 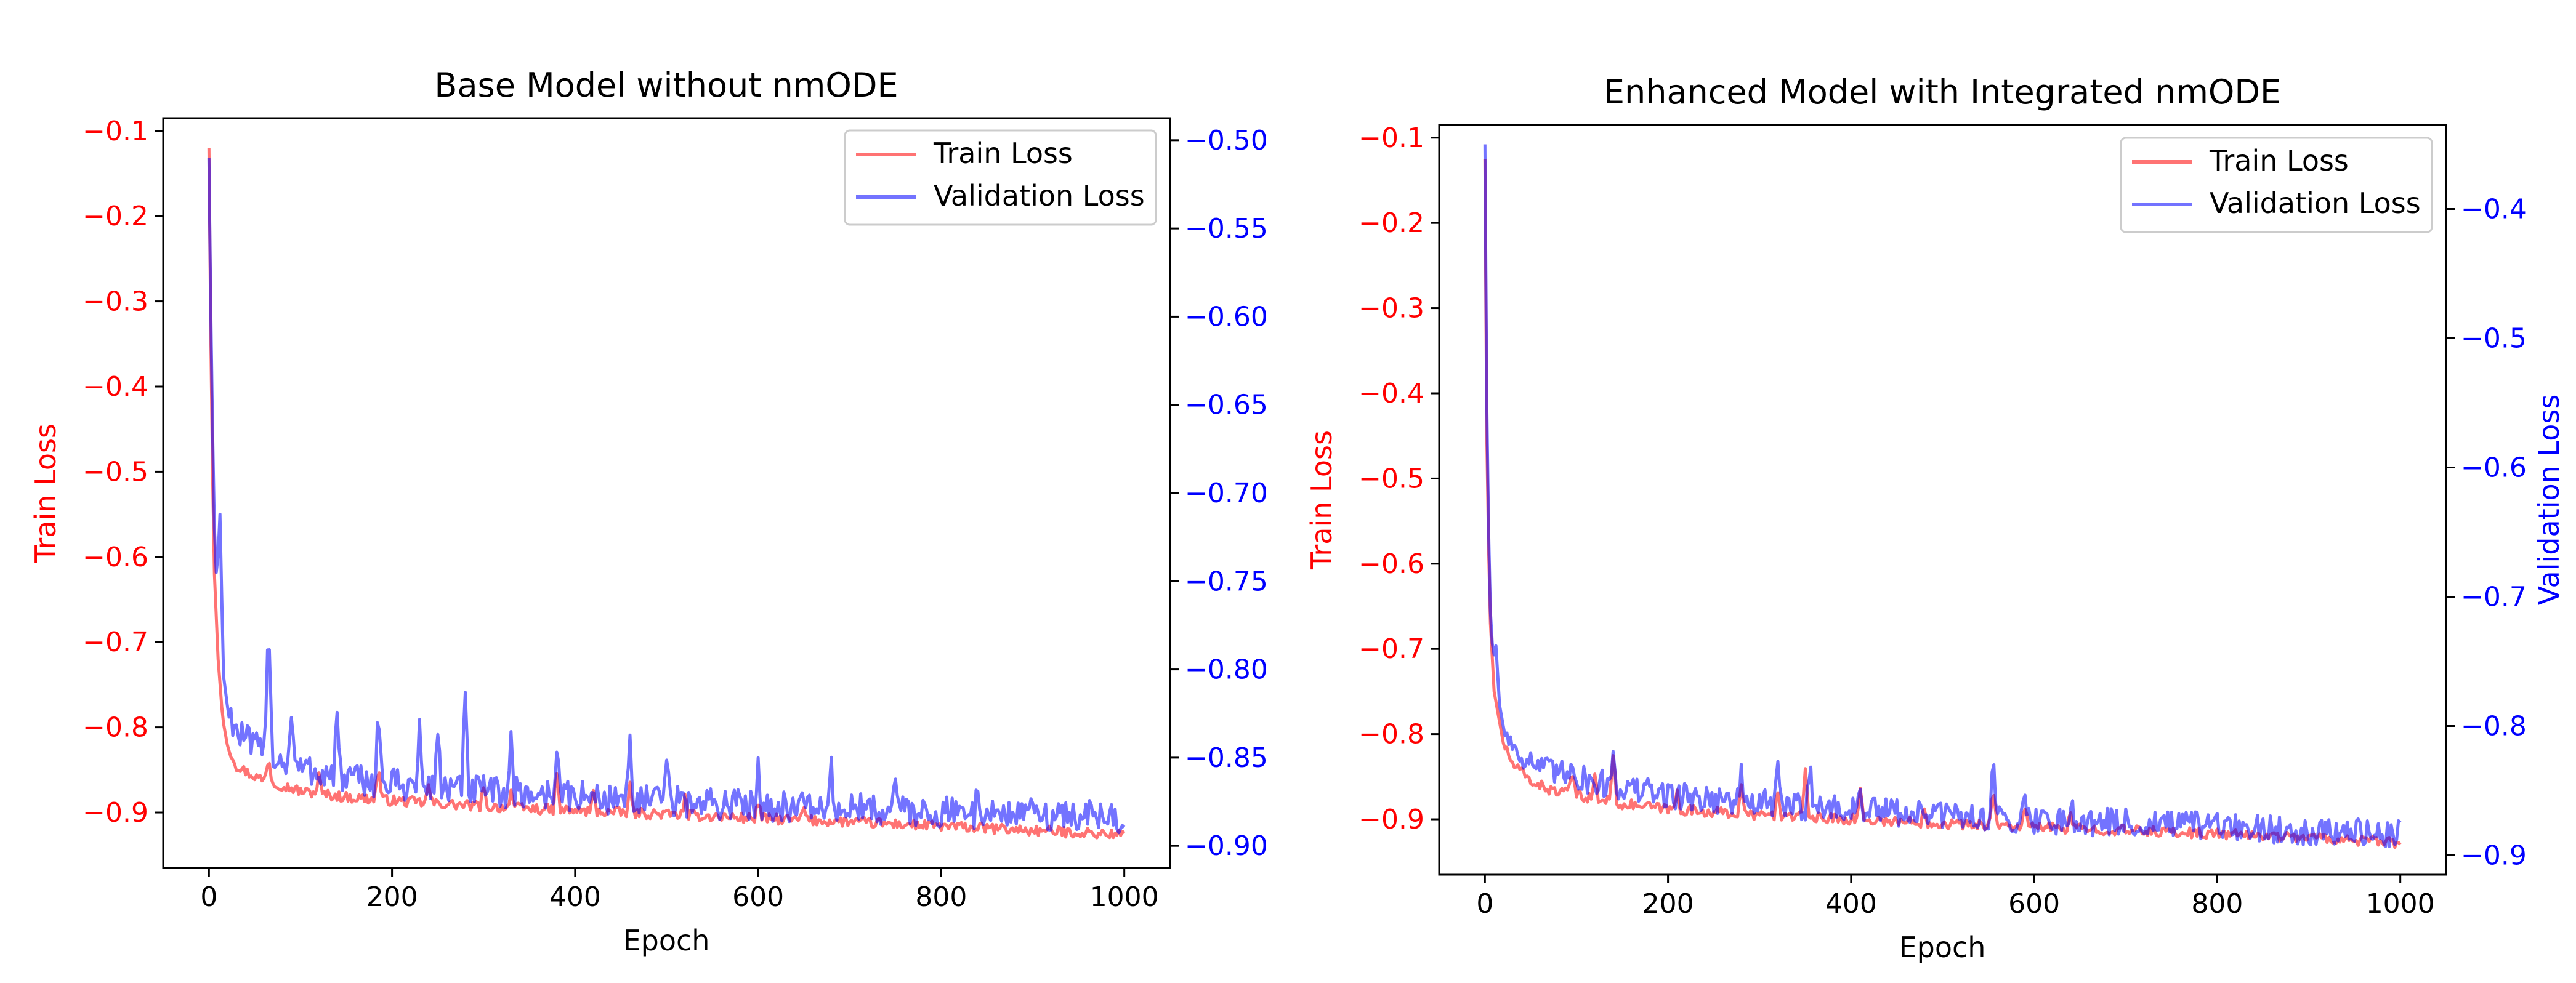 I want to click on y-tick-label-right: −0.7, so click(x=2494, y=597).